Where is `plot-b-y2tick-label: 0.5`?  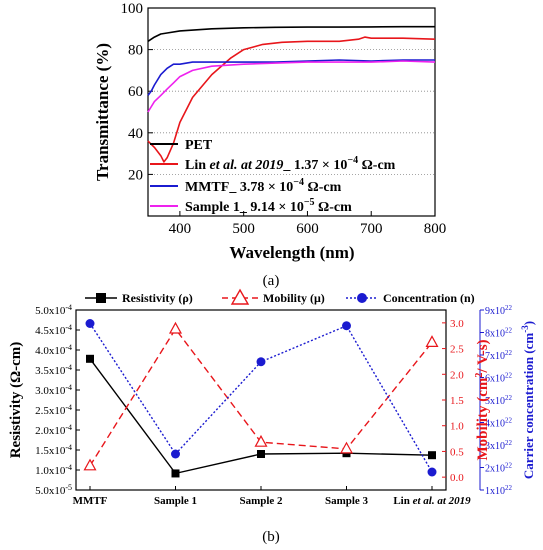 plot-b-y2tick-label: 0.5 is located at coordinates (457, 452).